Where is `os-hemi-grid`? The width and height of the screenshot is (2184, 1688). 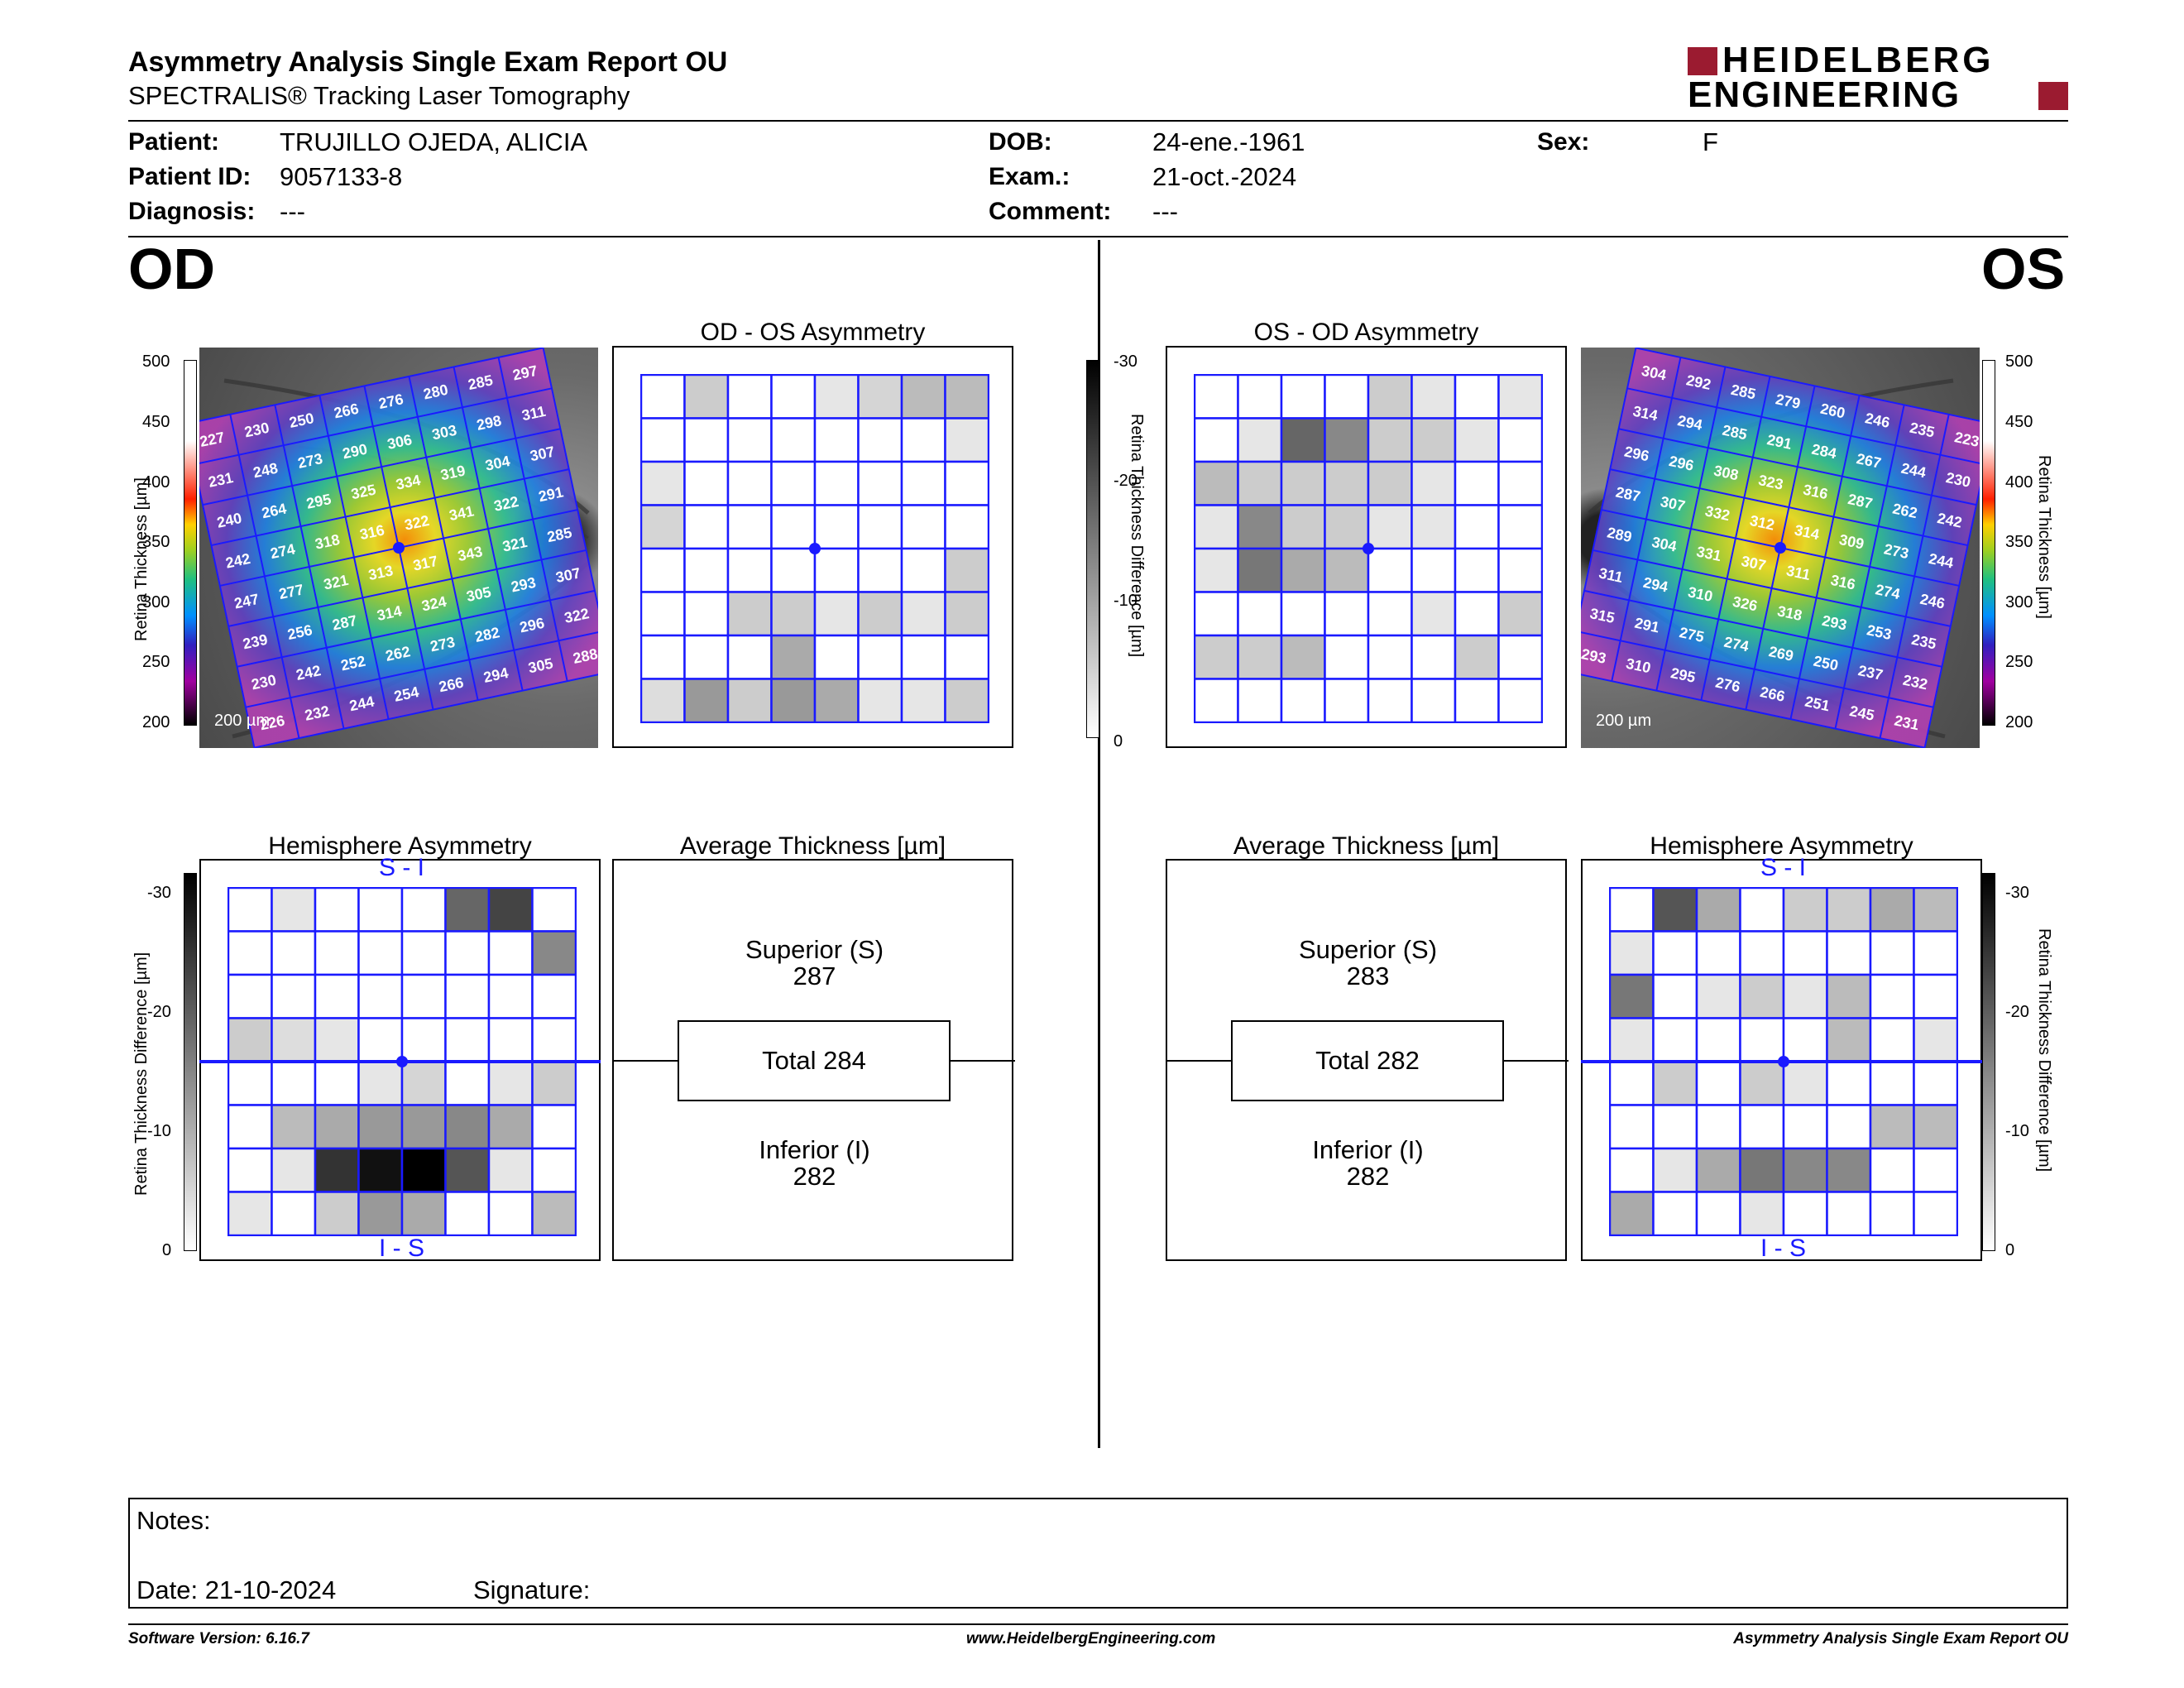
os-hemi-grid is located at coordinates (1783, 1061).